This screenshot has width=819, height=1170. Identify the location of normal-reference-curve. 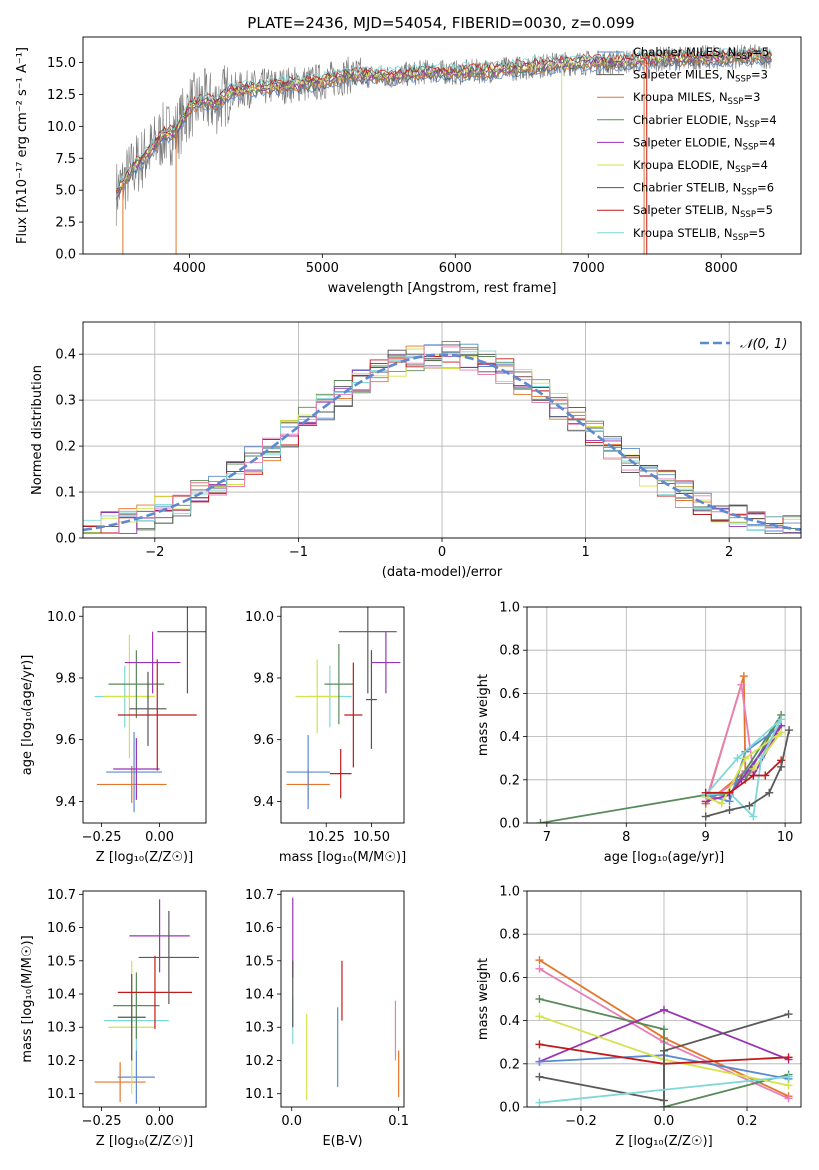
(442, 442).